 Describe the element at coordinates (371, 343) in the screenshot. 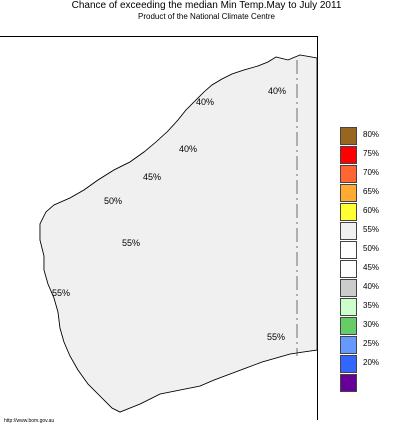

I see `legend-label: 25%` at that location.